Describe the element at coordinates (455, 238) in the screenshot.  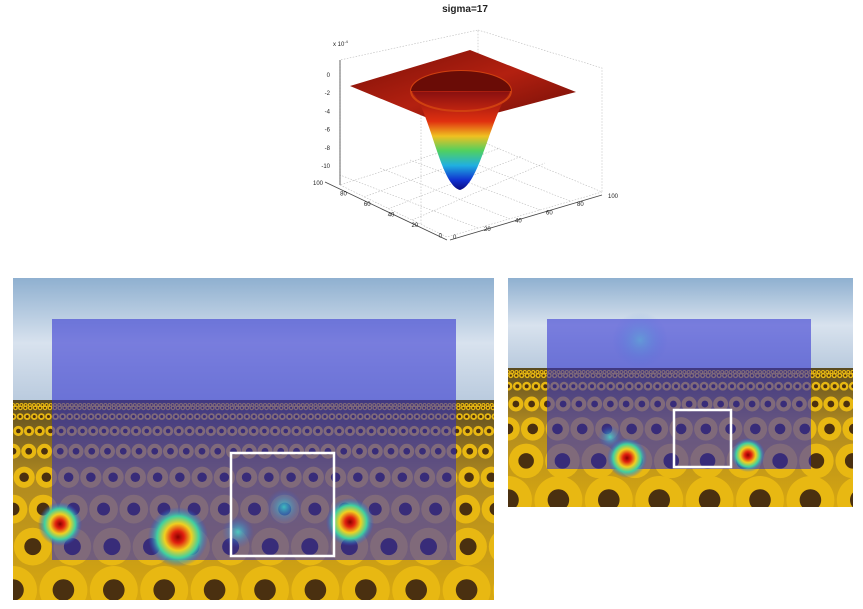
I see `x-tick-label: 0` at that location.